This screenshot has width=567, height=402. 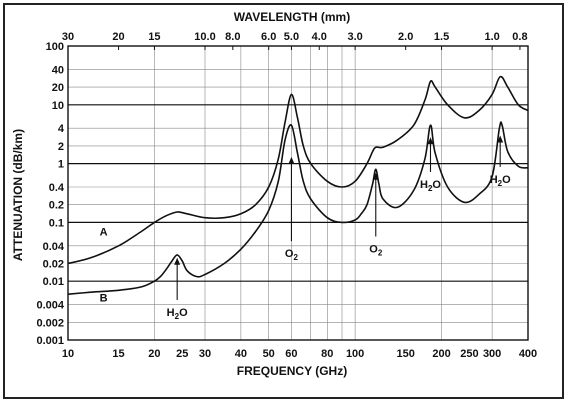 What do you see at coordinates (291, 37) in the screenshot?
I see `top-tick-label: 5.0` at bounding box center [291, 37].